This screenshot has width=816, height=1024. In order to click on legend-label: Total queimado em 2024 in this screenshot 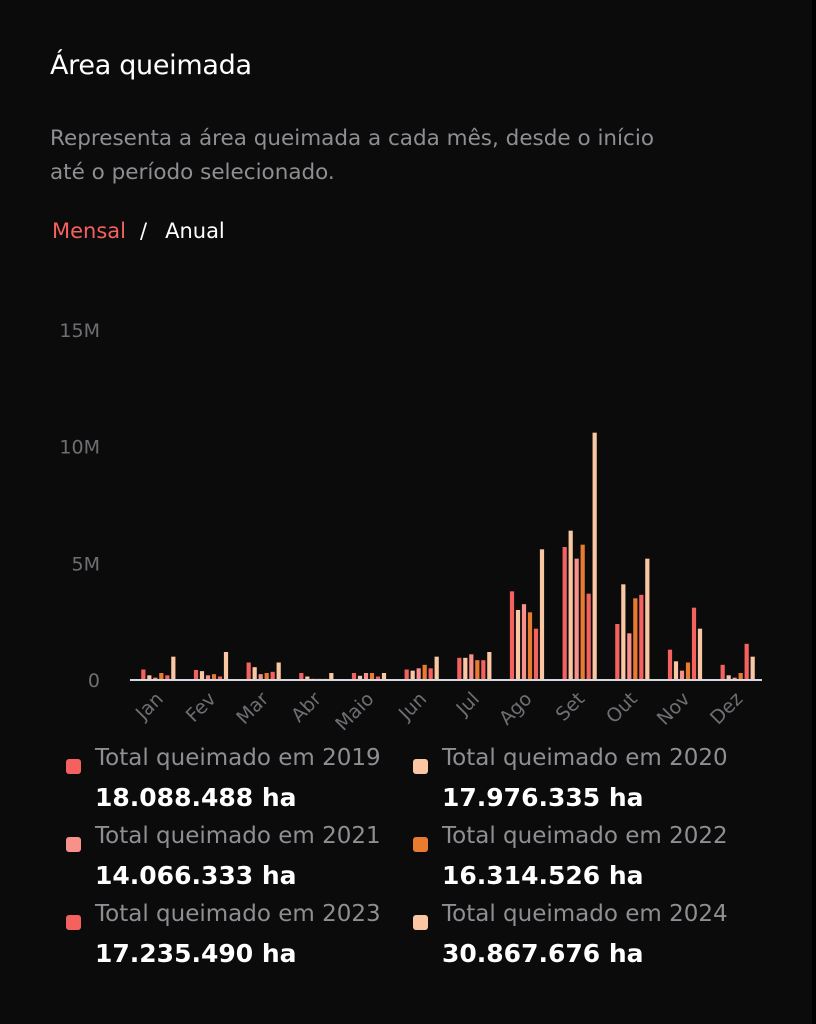, I will do `click(585, 914)`.